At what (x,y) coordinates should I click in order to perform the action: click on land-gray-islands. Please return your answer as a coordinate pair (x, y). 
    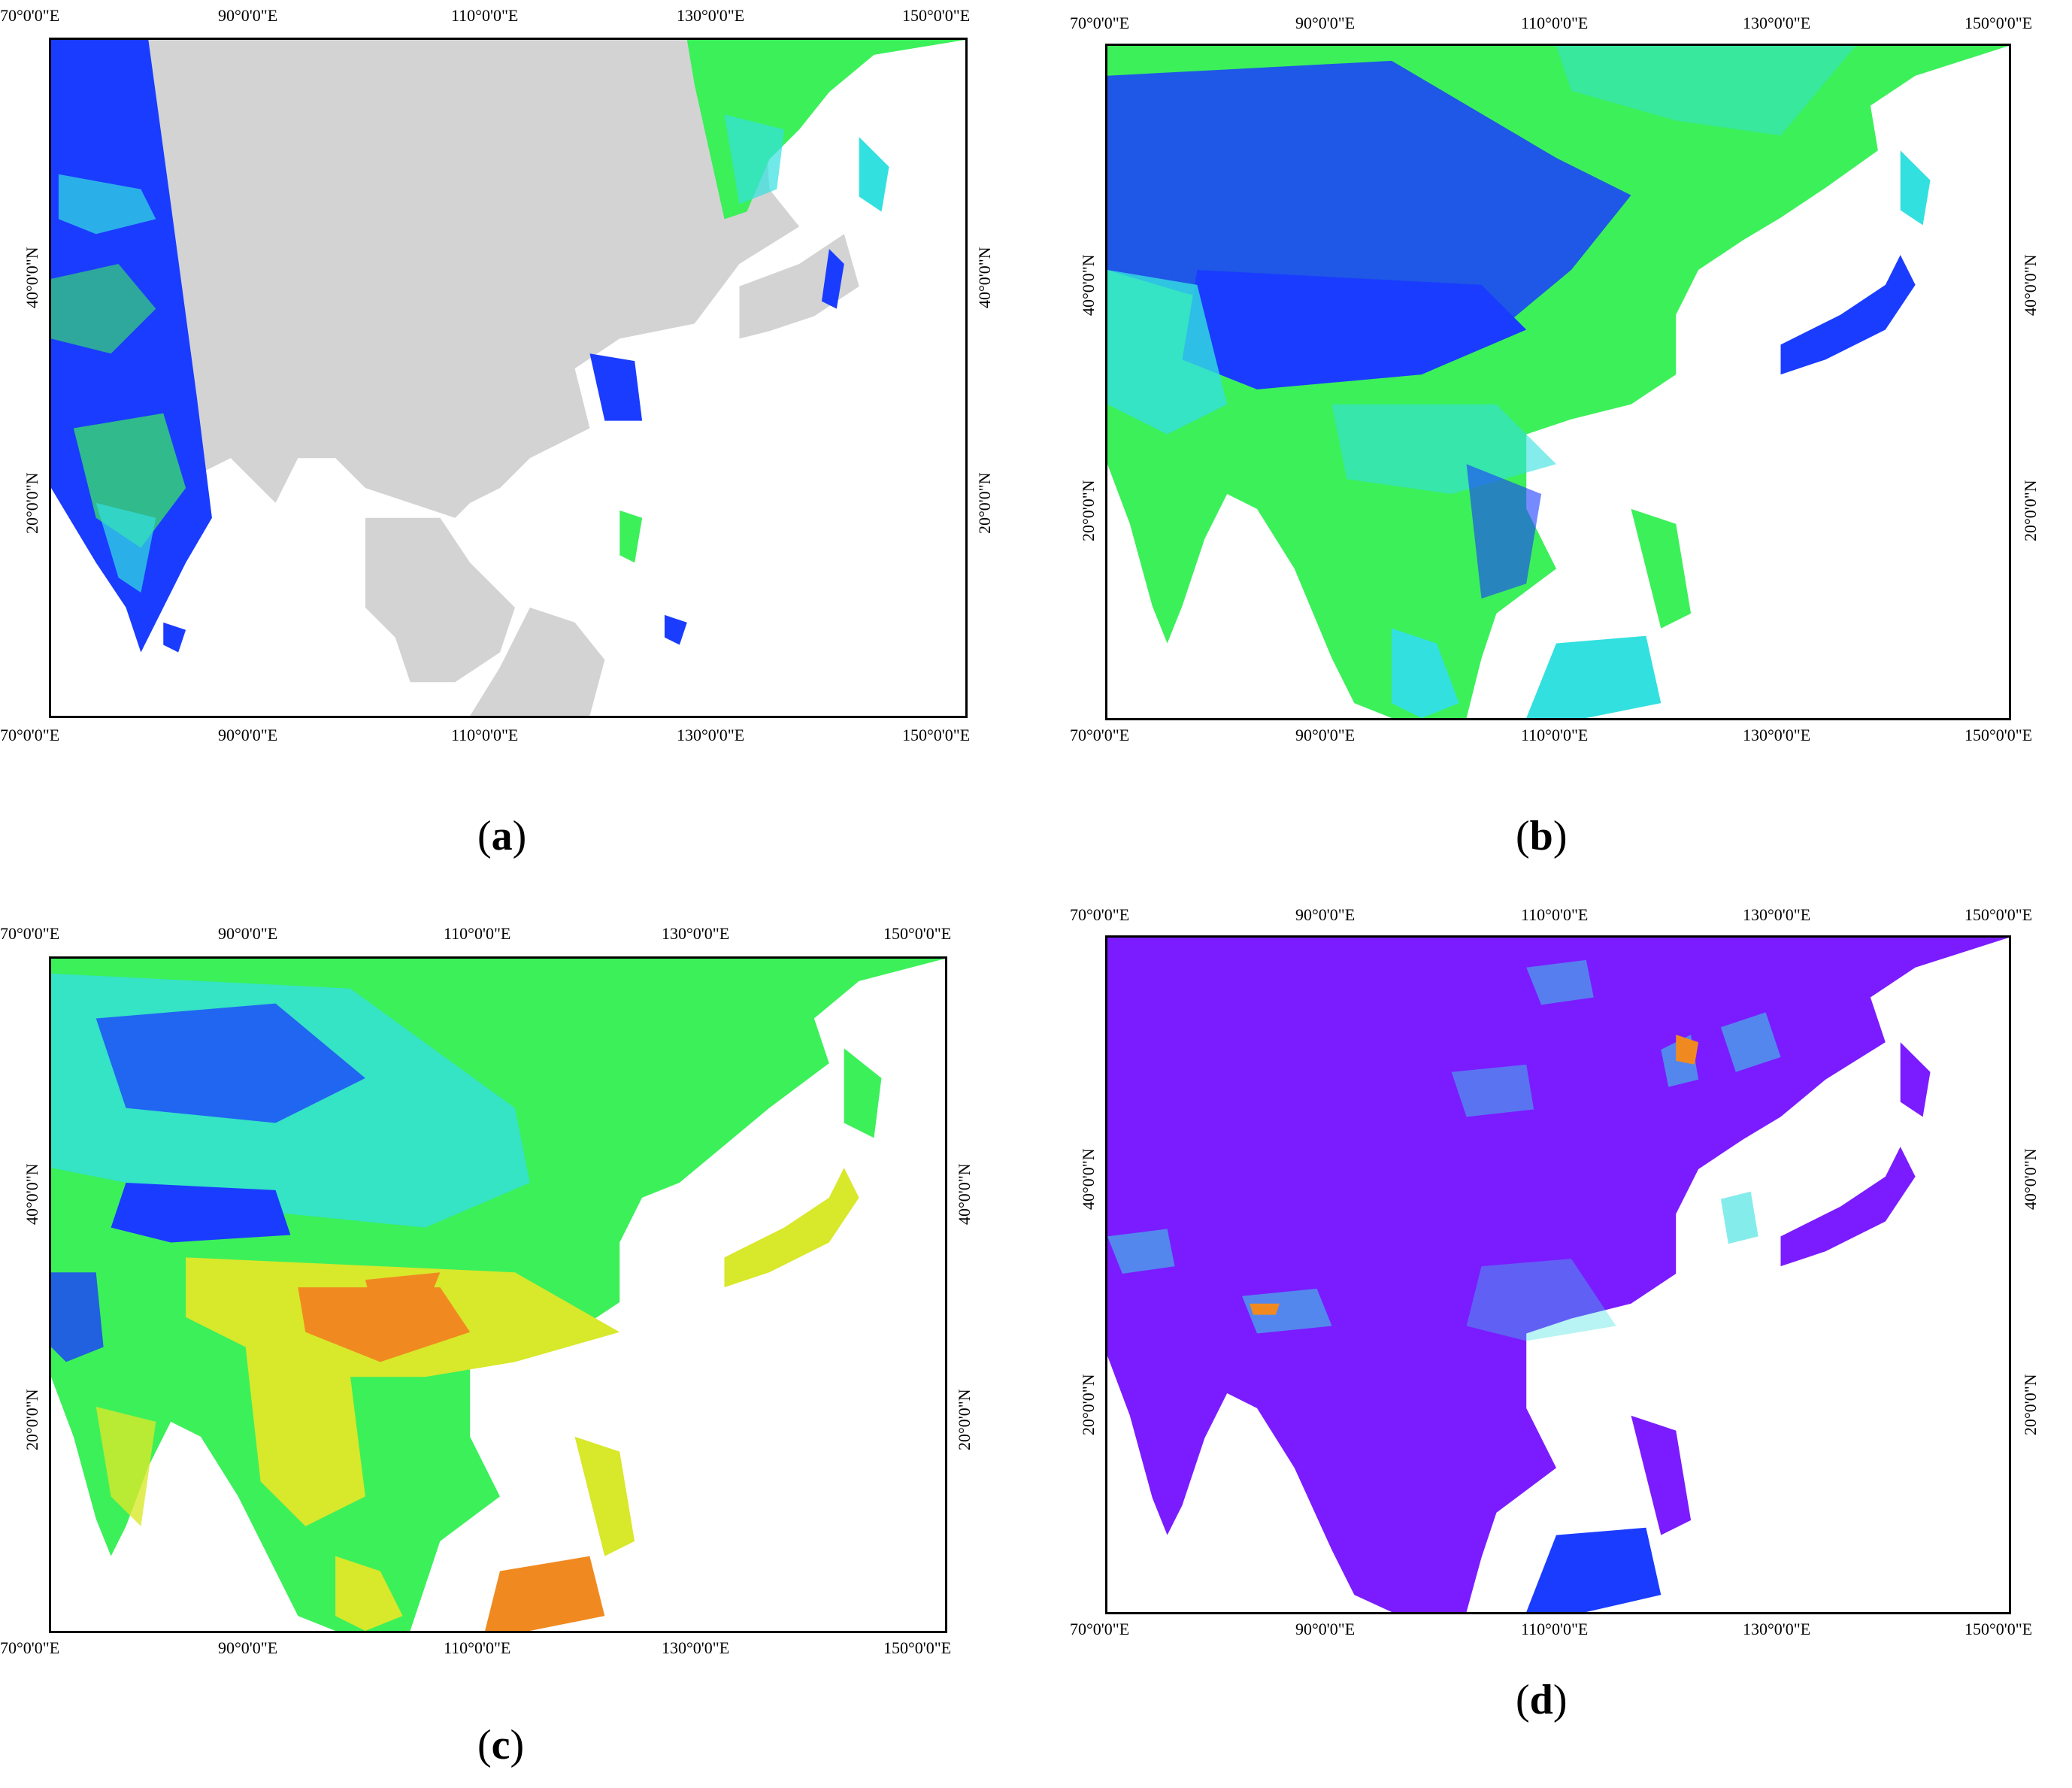
    Looking at the image, I should click on (537, 662).